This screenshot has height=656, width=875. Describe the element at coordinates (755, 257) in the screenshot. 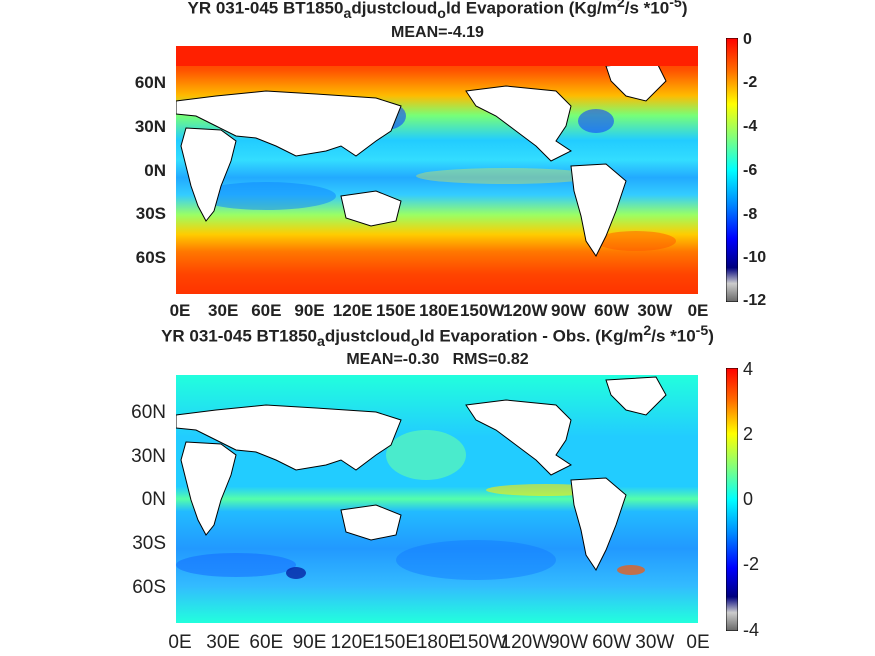

I see `top-cbar-tick-m10: -10` at that location.